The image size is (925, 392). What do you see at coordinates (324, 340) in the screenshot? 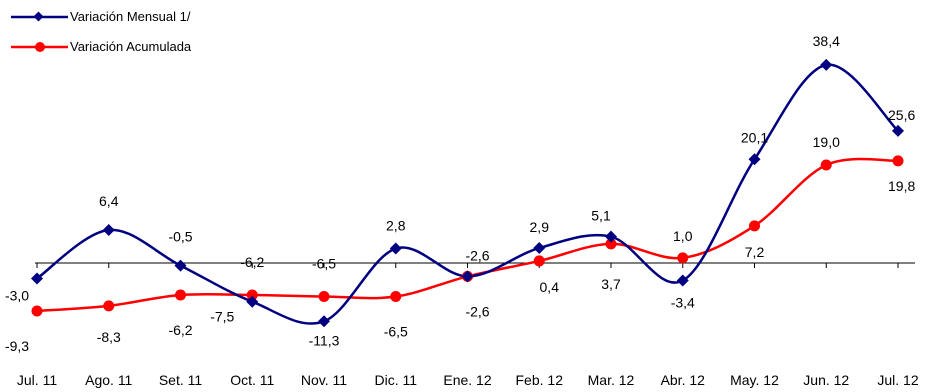
I see `data-label-mensual: -11,3` at bounding box center [324, 340].